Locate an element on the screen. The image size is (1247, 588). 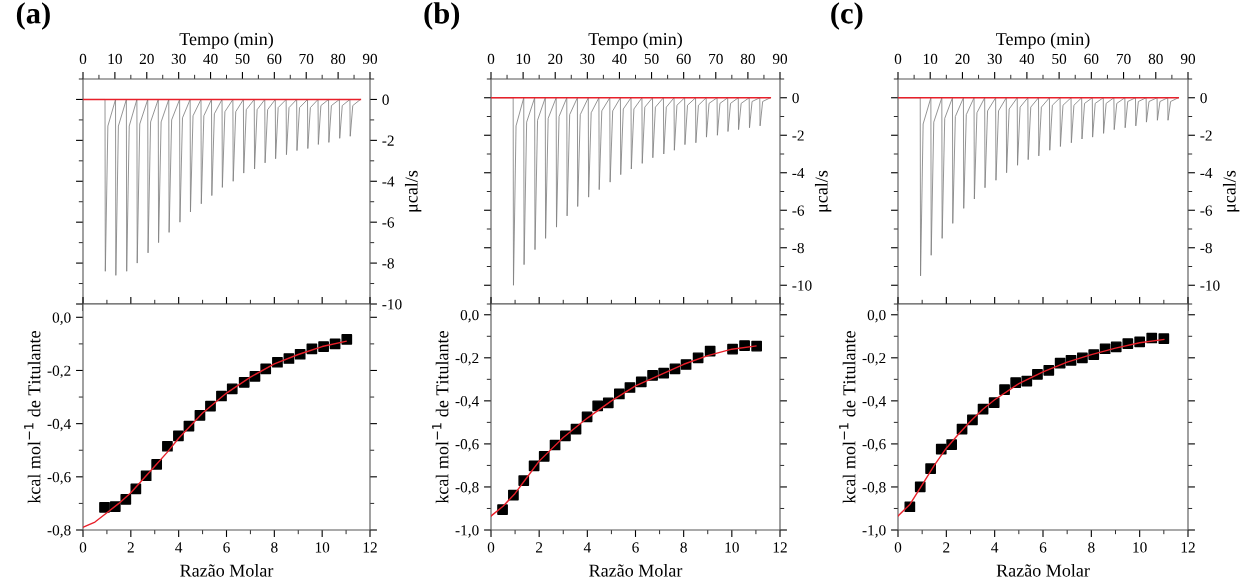
chart-title: (a) is located at coordinates (33, 16).